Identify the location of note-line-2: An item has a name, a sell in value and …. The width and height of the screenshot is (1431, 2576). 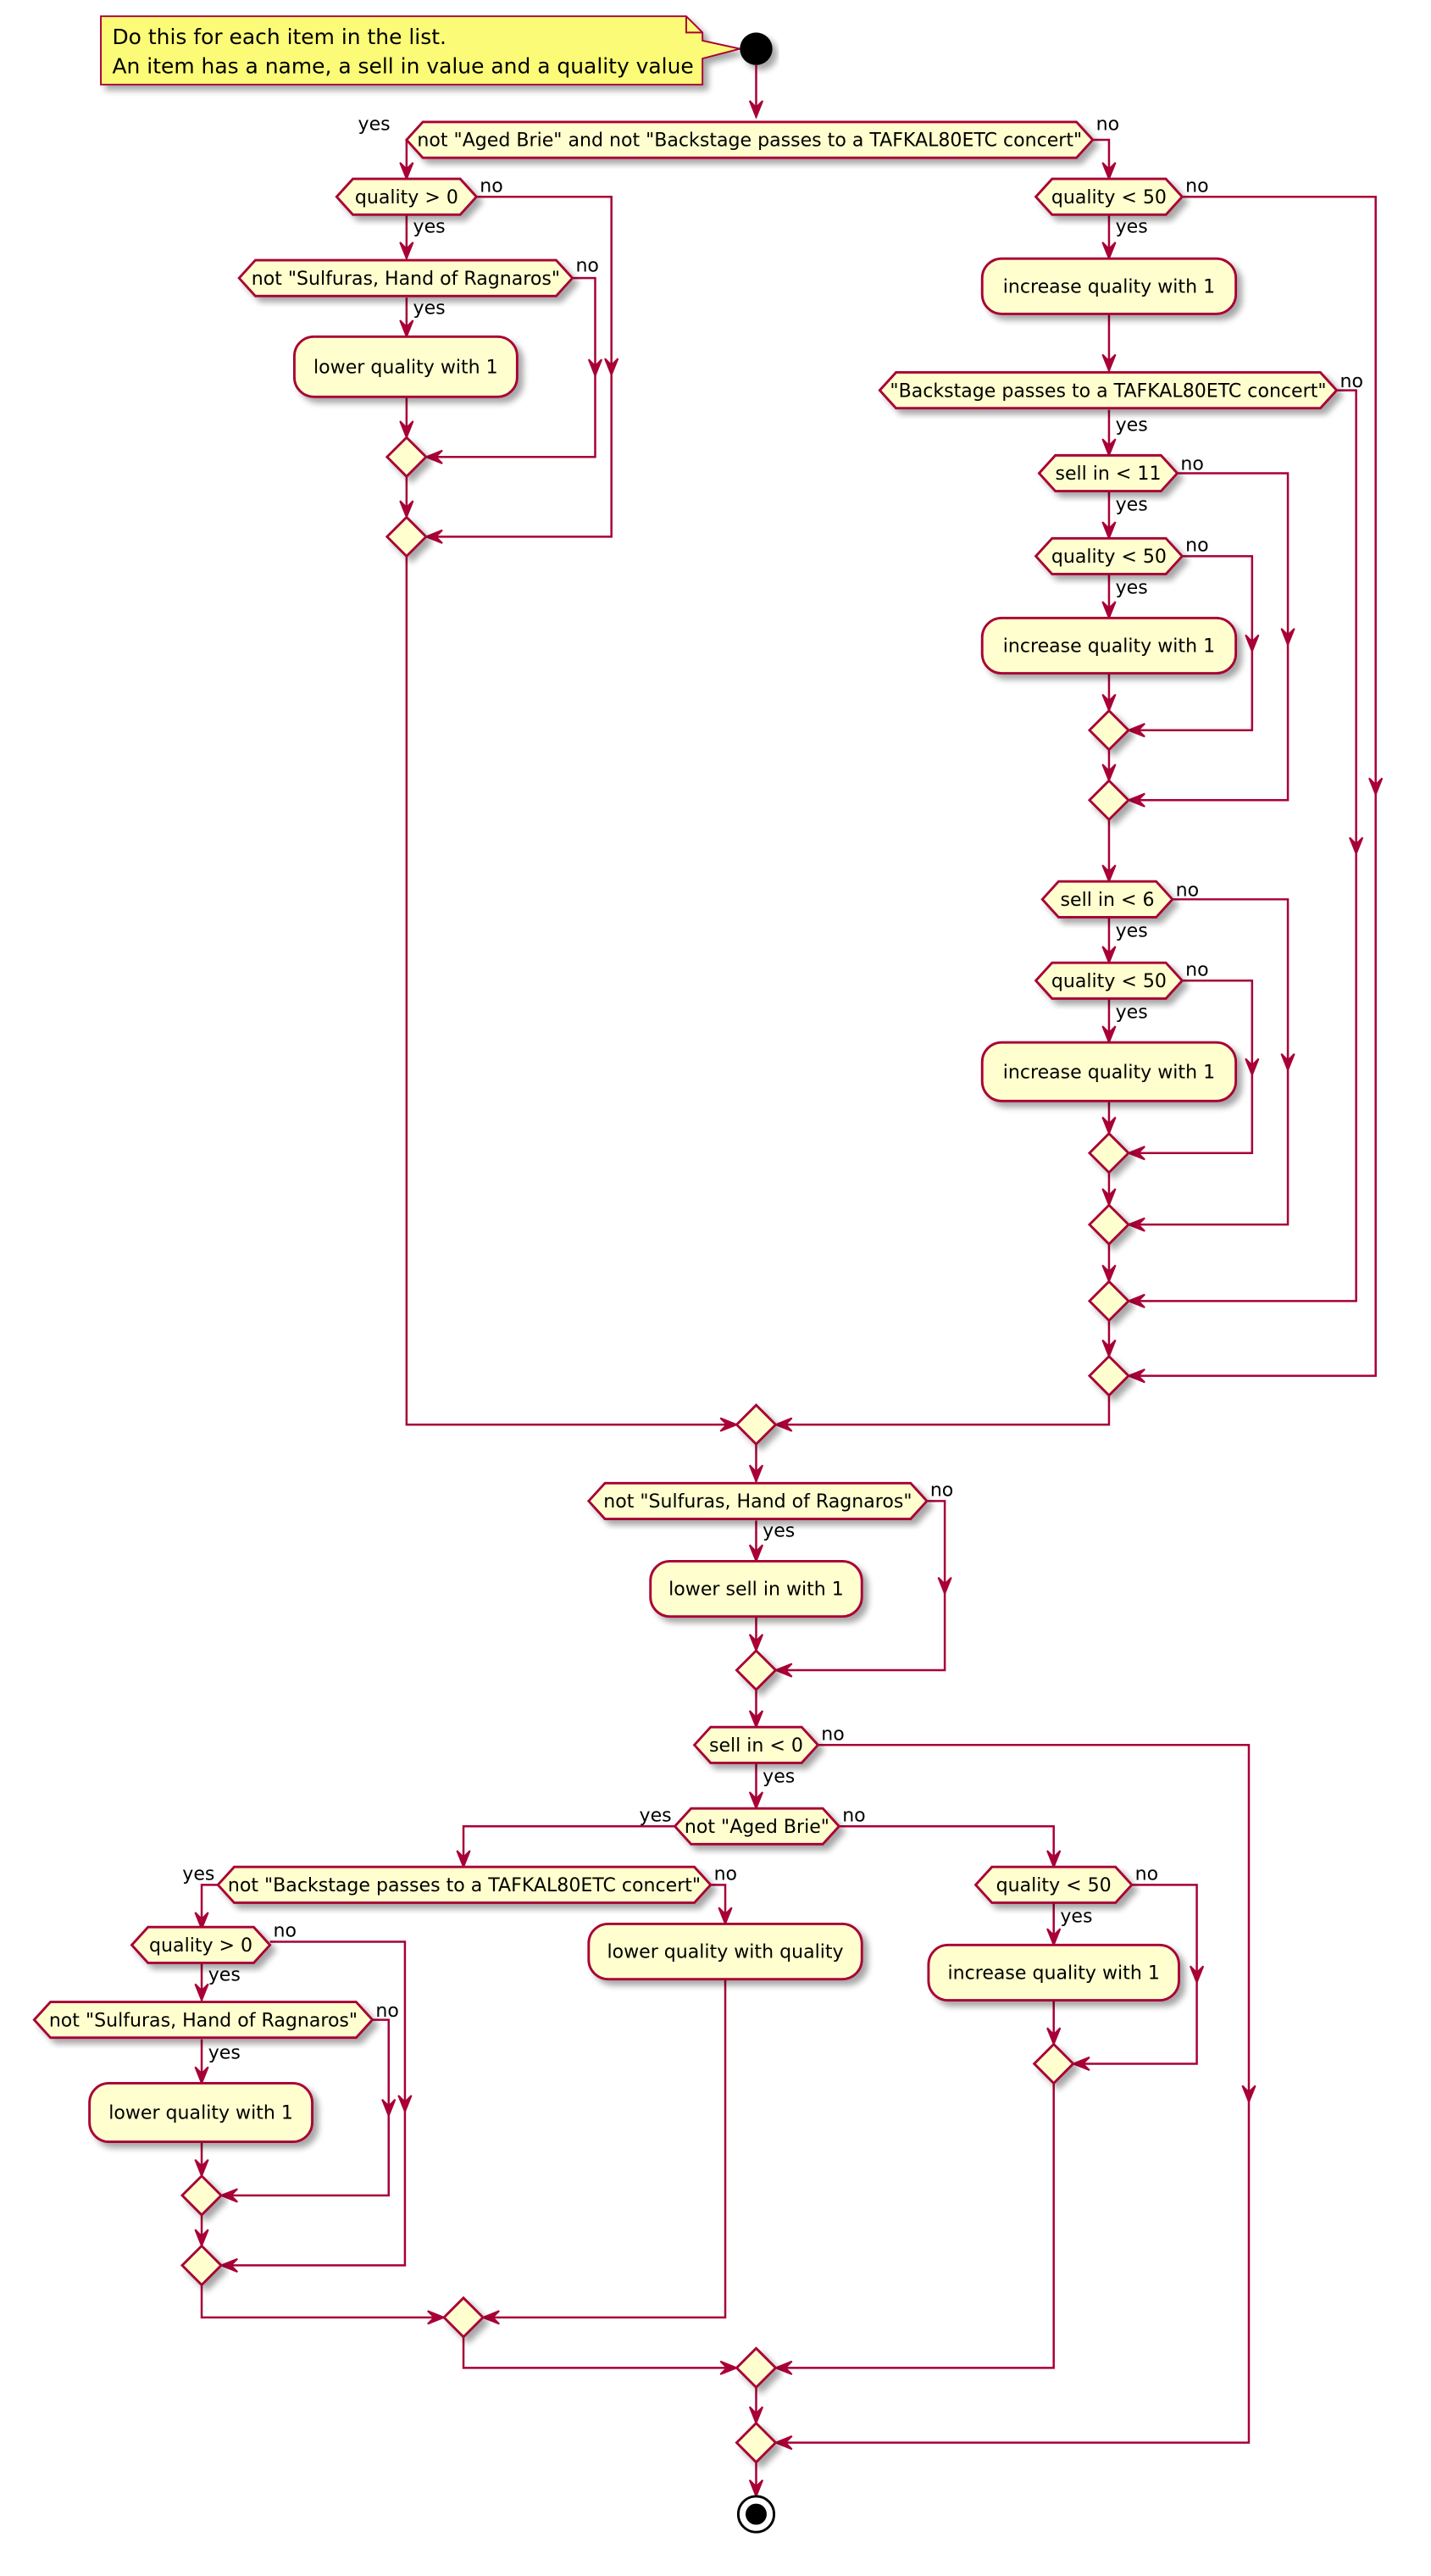
(403, 65).